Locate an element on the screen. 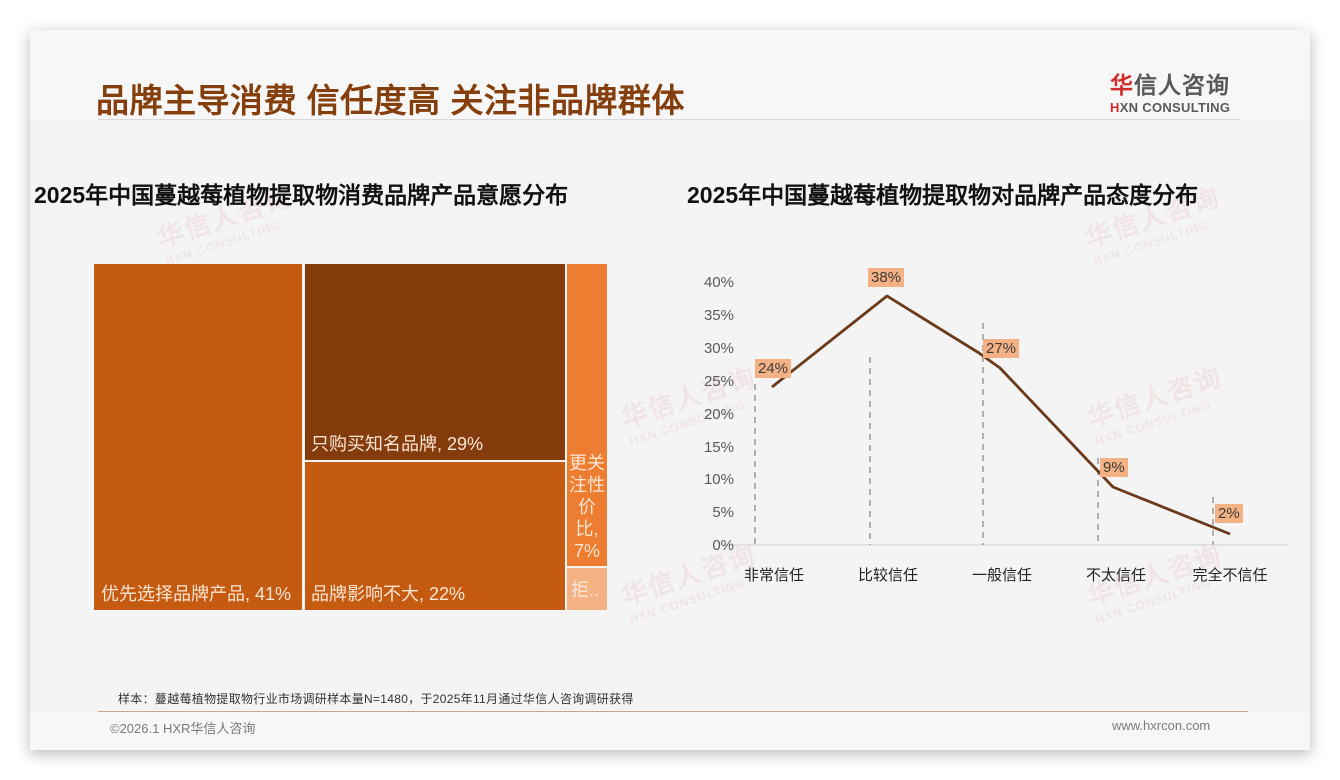 The image size is (1340, 780). y-tick: 20% is located at coordinates (718, 414).